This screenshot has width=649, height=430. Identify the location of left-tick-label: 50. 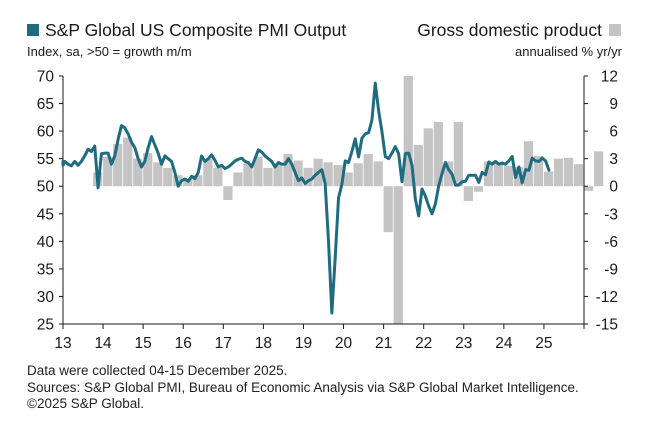
(46, 187).